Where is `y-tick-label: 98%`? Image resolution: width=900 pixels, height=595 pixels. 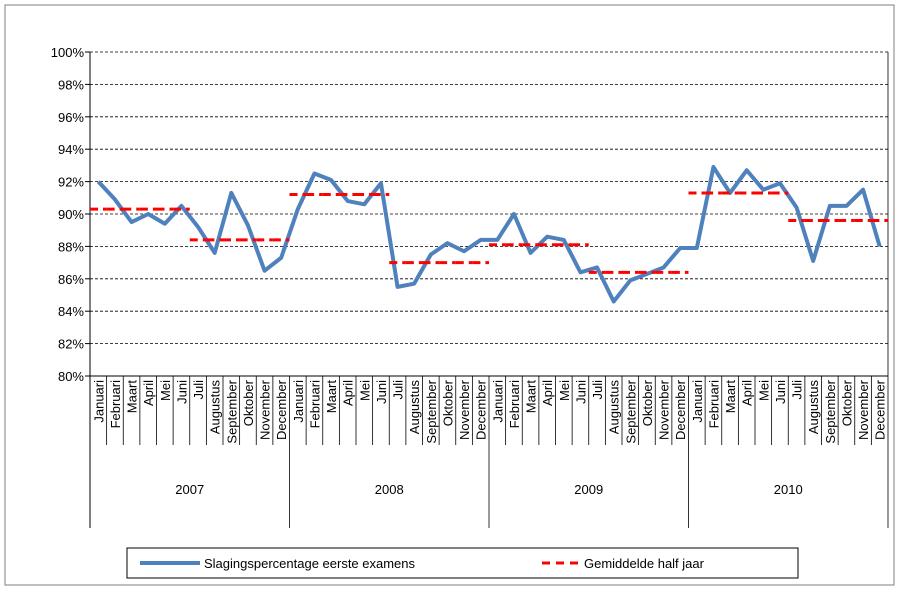 y-tick-label: 98% is located at coordinates (71, 84).